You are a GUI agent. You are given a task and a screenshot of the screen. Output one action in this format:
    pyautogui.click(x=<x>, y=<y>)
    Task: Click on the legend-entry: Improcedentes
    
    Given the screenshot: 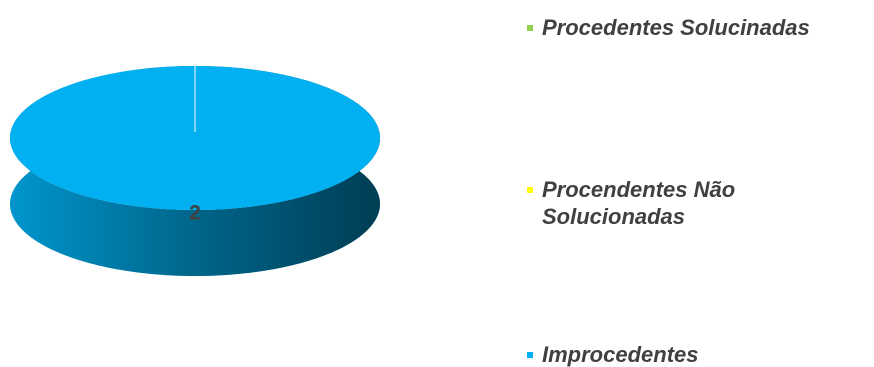 What is the action you would take?
    pyautogui.click(x=694, y=354)
    